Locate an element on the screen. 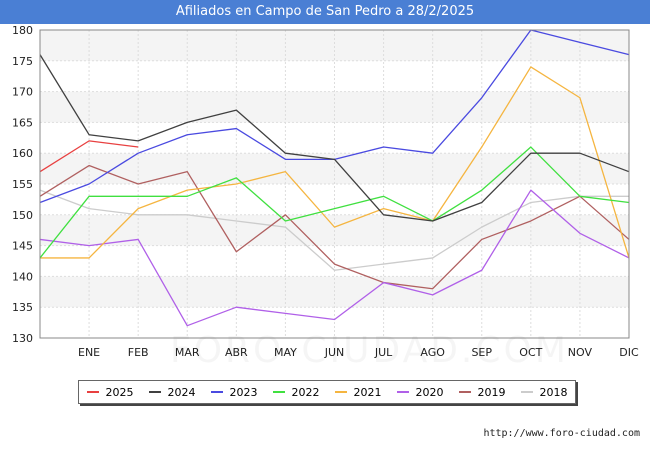 This screenshot has height=450, width=650. x-tick-label: JUN is located at coordinates (334, 352).